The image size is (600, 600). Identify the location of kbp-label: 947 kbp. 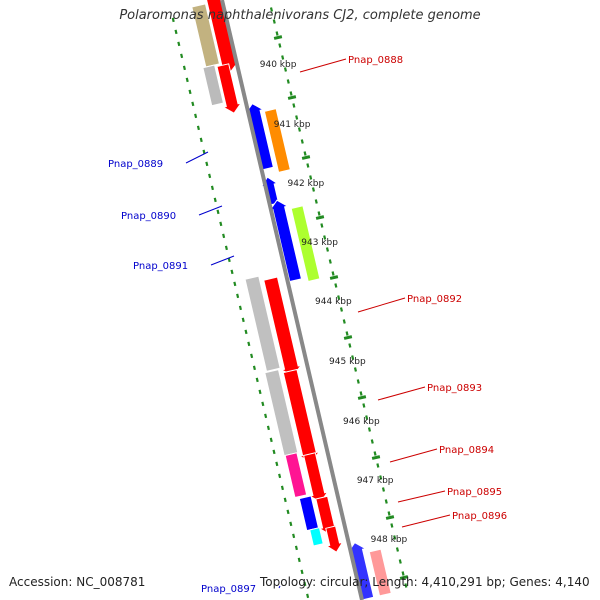
(375, 481).